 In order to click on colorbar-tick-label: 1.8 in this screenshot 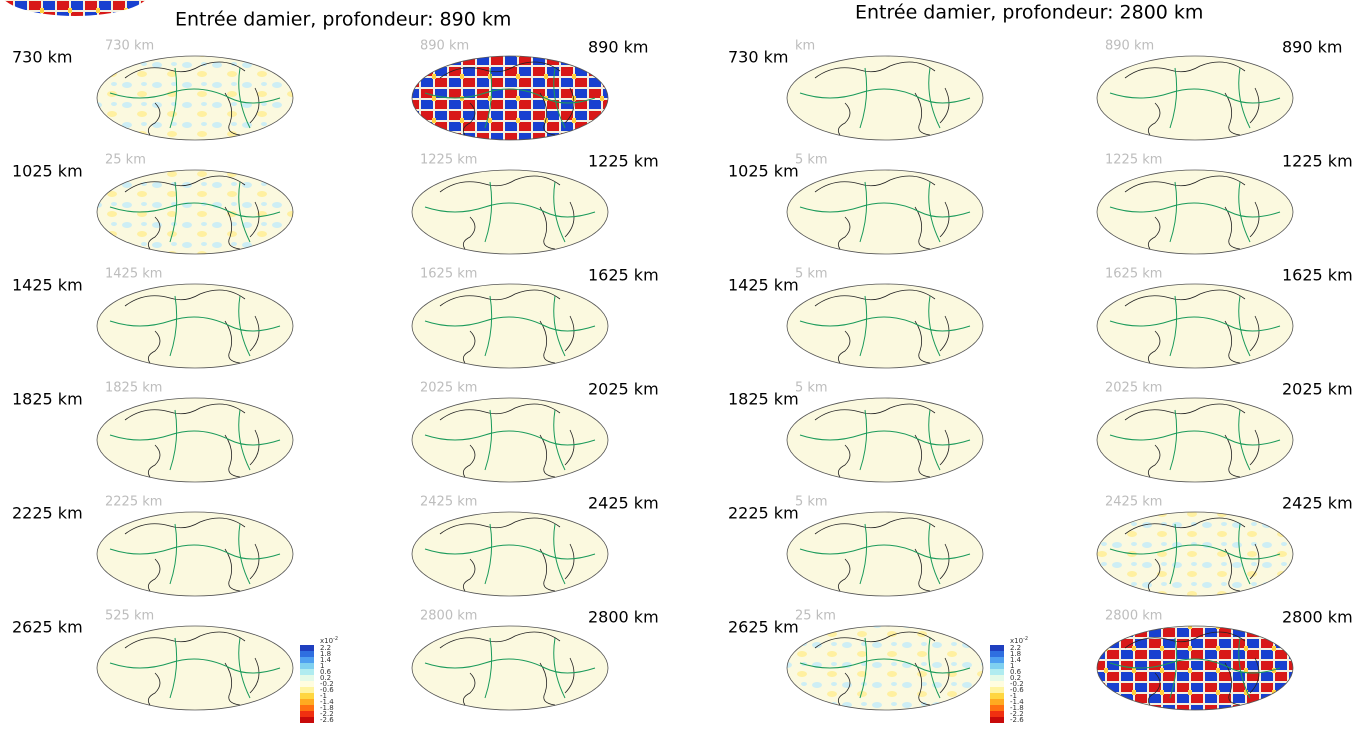, I will do `click(1015, 654)`.